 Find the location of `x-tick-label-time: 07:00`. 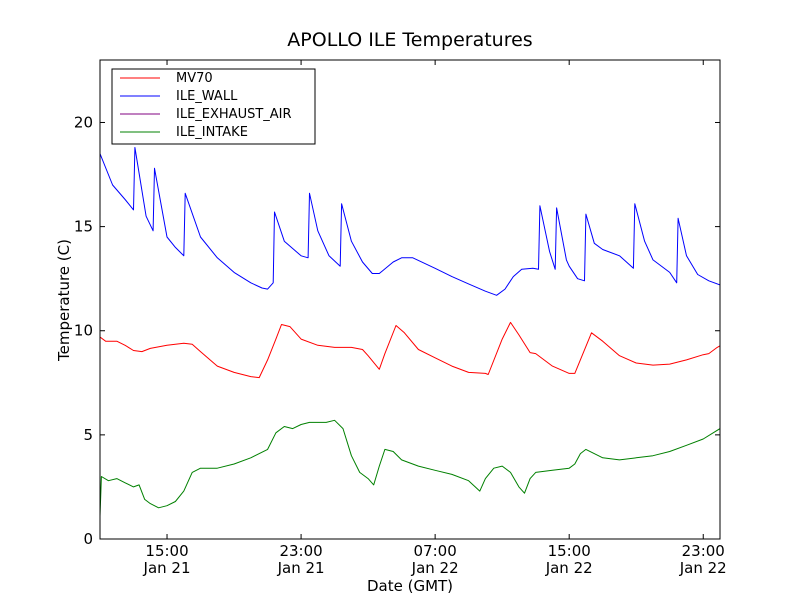

x-tick-label-time: 07:00 is located at coordinates (435, 551).